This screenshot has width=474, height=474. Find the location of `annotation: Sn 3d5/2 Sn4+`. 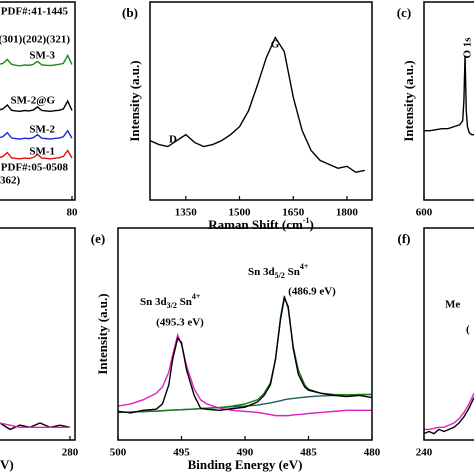

annotation: Sn 3d5/2 Sn4+ is located at coordinates (278, 271).